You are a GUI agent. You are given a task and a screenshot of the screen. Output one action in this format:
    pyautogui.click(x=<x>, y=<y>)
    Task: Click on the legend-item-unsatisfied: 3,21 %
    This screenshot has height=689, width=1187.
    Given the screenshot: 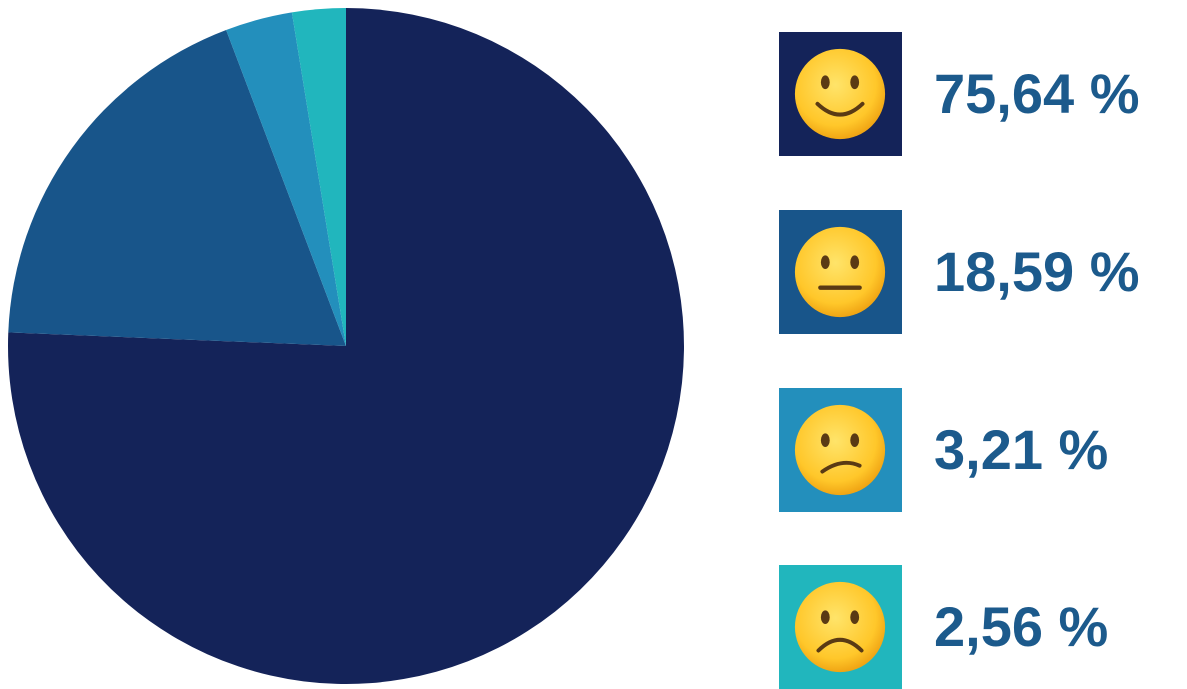 What is the action you would take?
    pyautogui.click(x=979, y=450)
    